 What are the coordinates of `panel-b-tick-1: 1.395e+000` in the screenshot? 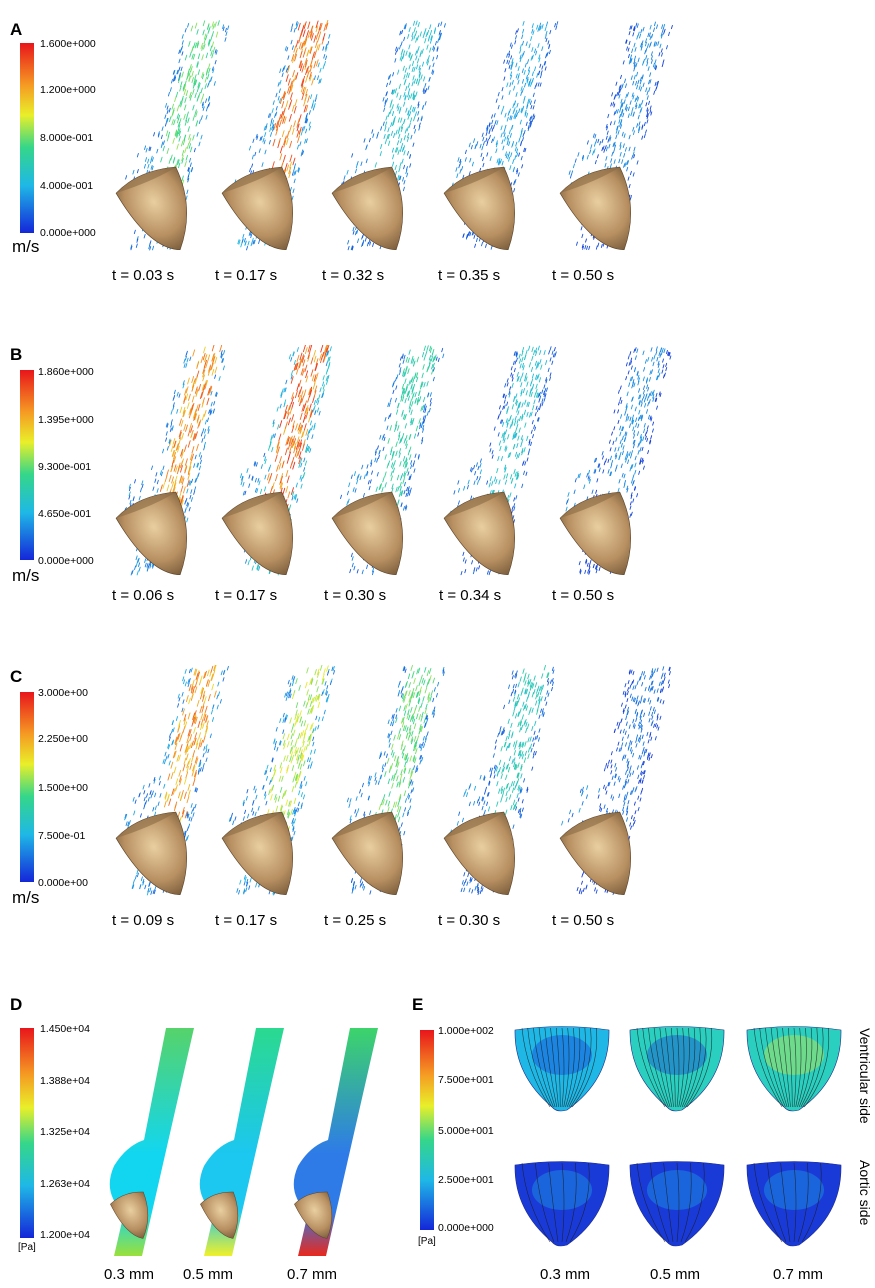 It's located at (66, 420).